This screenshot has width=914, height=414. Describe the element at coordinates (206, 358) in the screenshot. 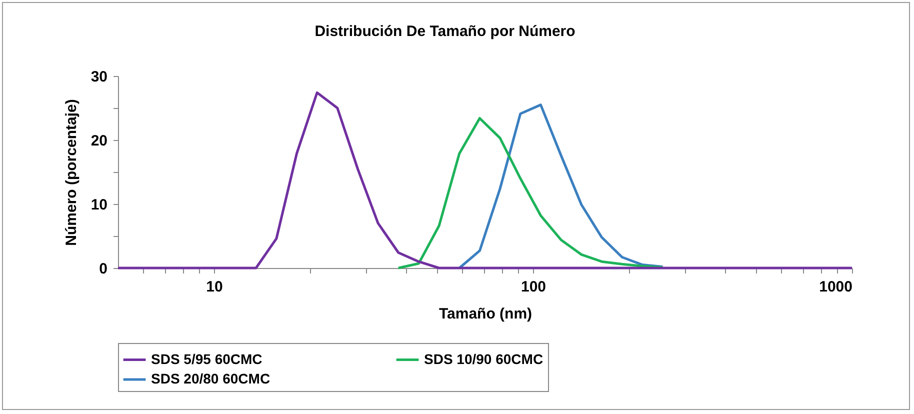

I see `legend-label: SDS 5/95 60CMC` at that location.